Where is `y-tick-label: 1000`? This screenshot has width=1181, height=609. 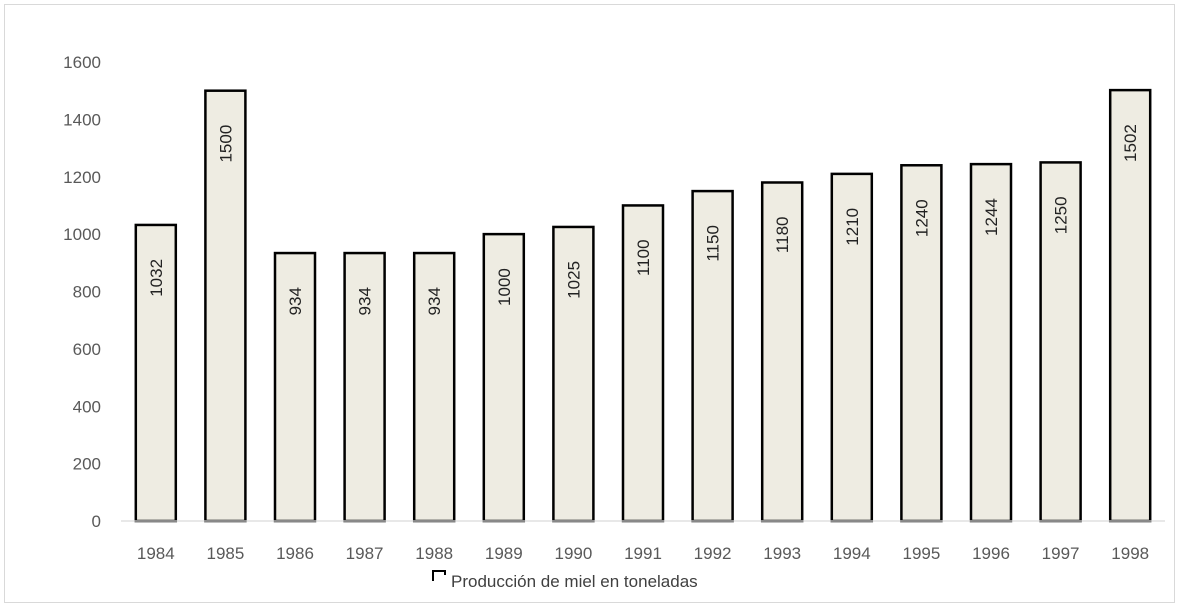 y-tick-label: 1000 is located at coordinates (82, 234).